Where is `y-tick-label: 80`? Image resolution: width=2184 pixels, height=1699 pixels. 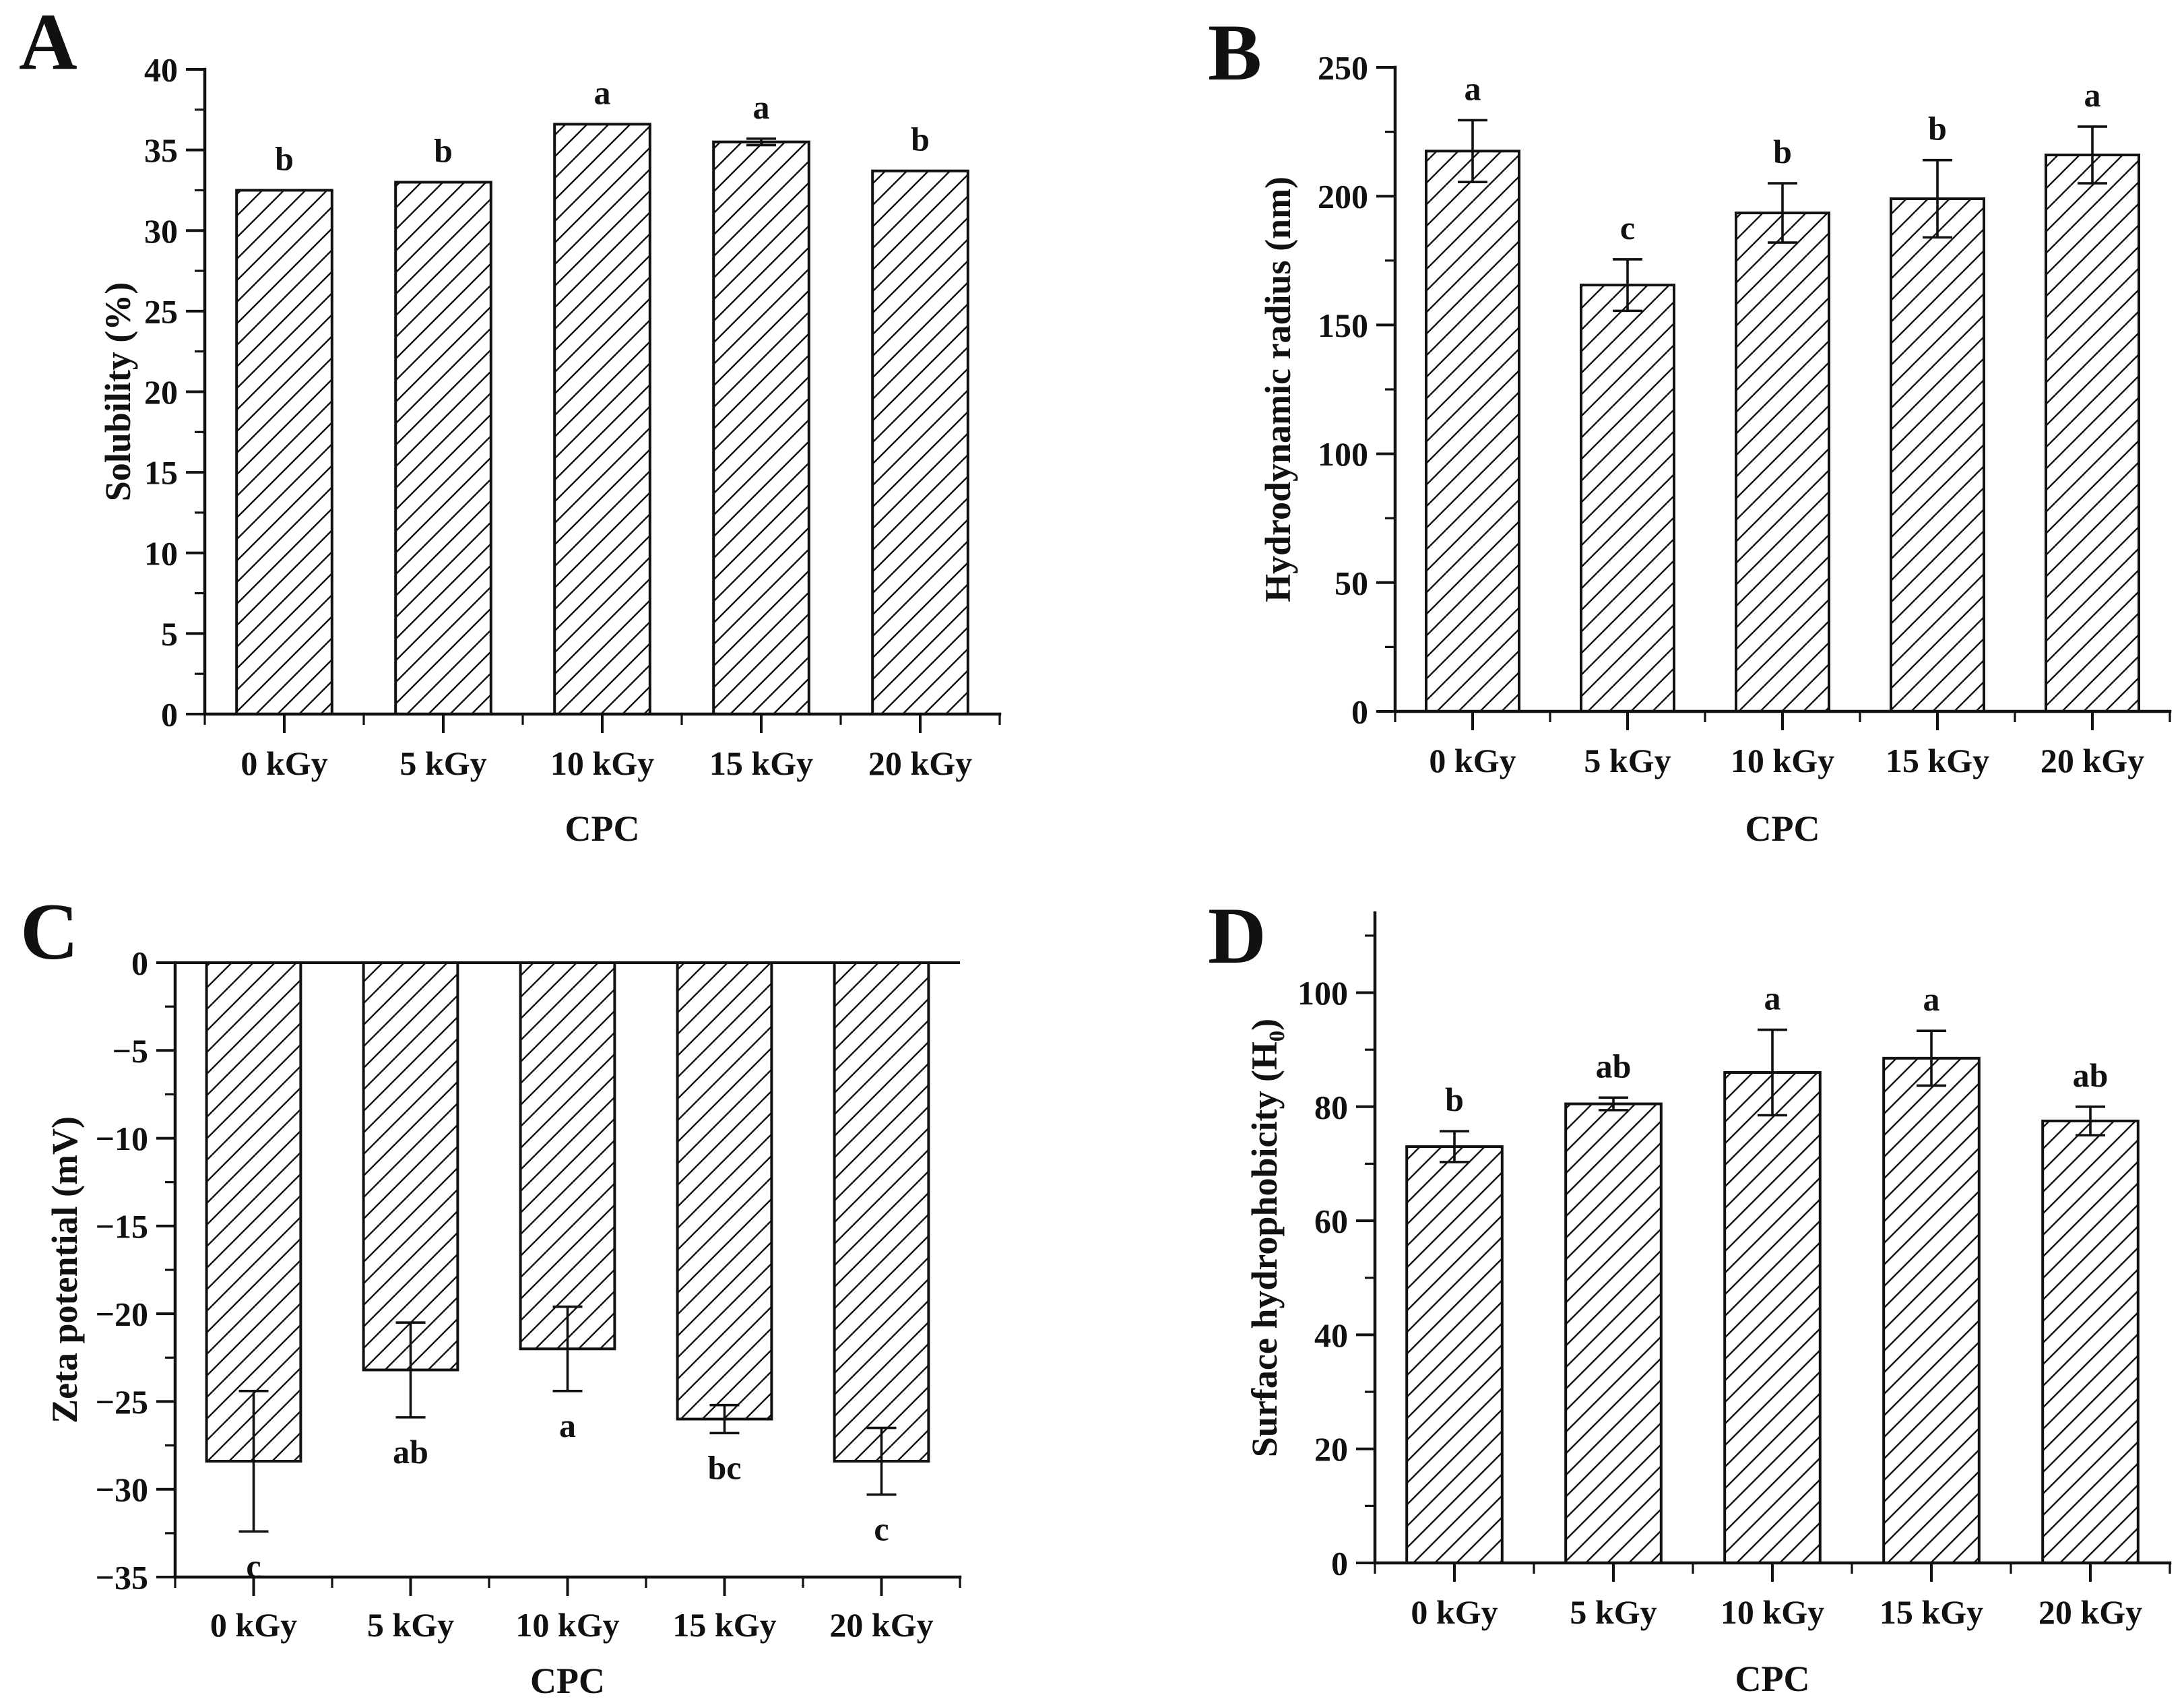
y-tick-label: 80 is located at coordinates (1331, 1107).